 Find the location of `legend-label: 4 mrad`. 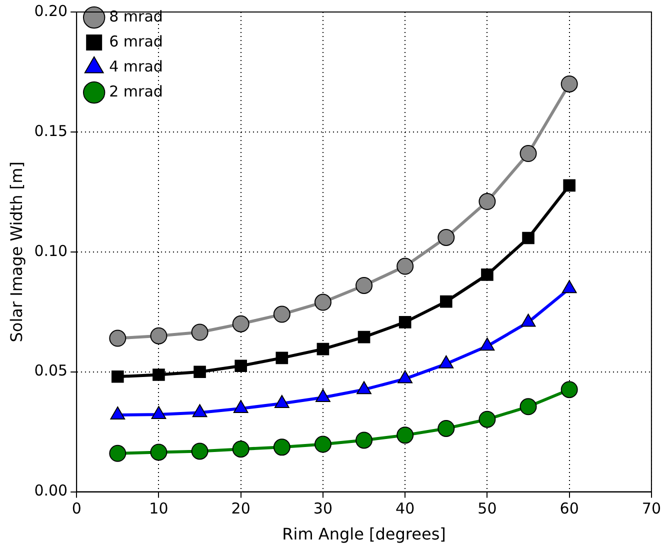

legend-label: 4 mrad is located at coordinates (136, 66).